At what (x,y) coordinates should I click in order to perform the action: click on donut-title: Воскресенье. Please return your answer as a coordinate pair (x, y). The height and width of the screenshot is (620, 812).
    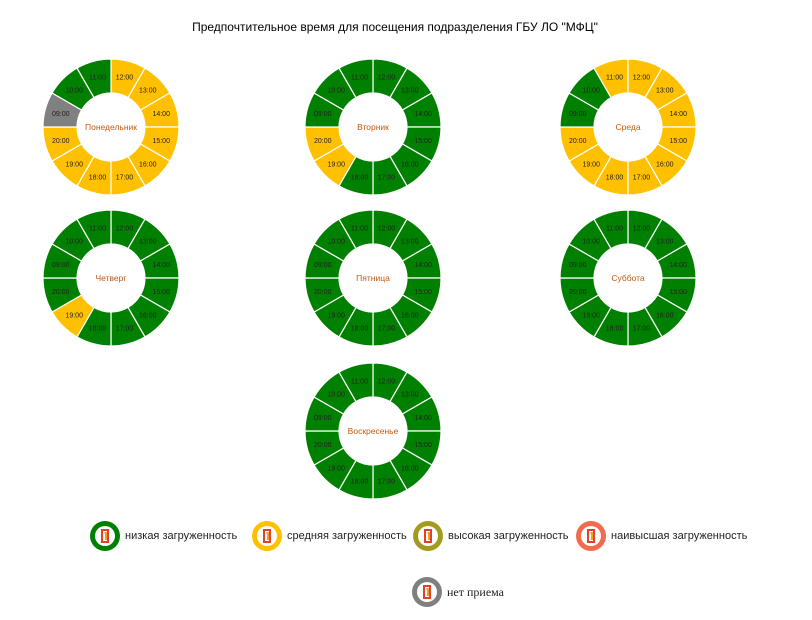
    Looking at the image, I should click on (373, 431).